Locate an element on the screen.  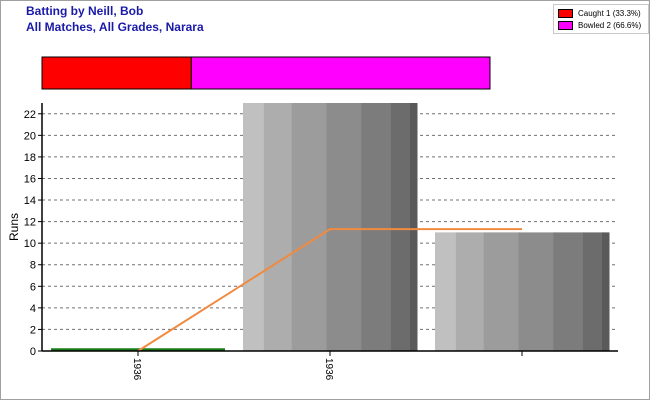
y-tick-label-16: 16 is located at coordinates (30, 179).